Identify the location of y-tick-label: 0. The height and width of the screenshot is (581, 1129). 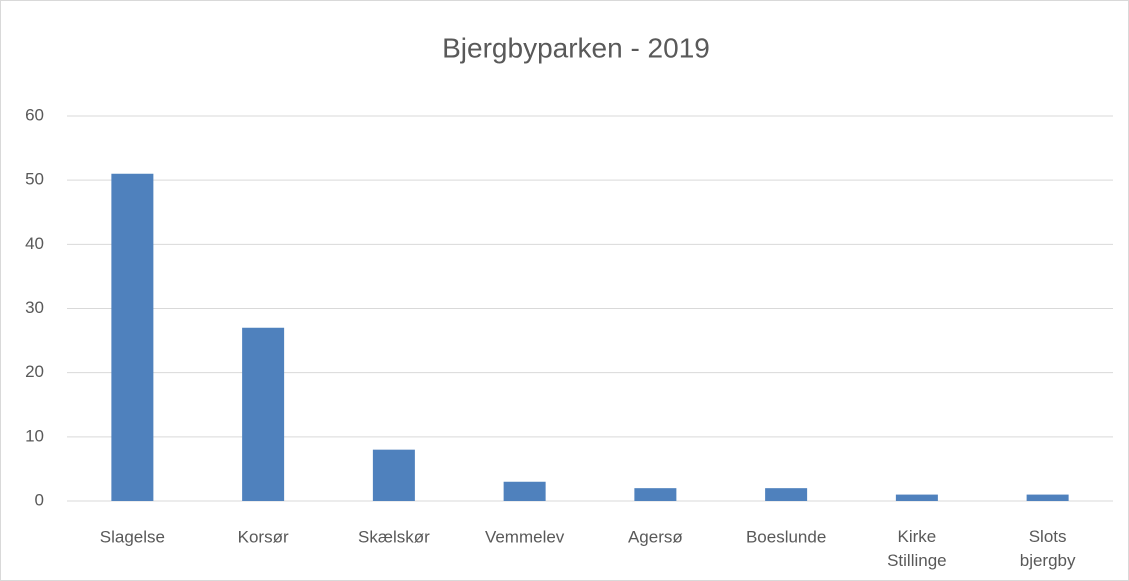
(39, 499).